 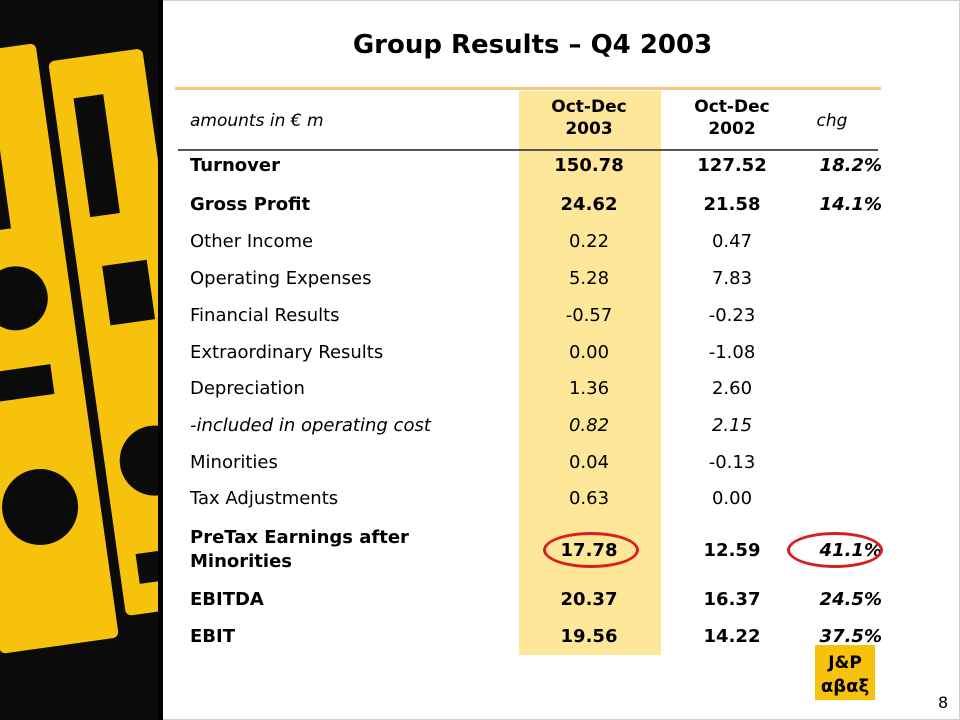 I want to click on value-chg: 24.5%, so click(x=850, y=599).